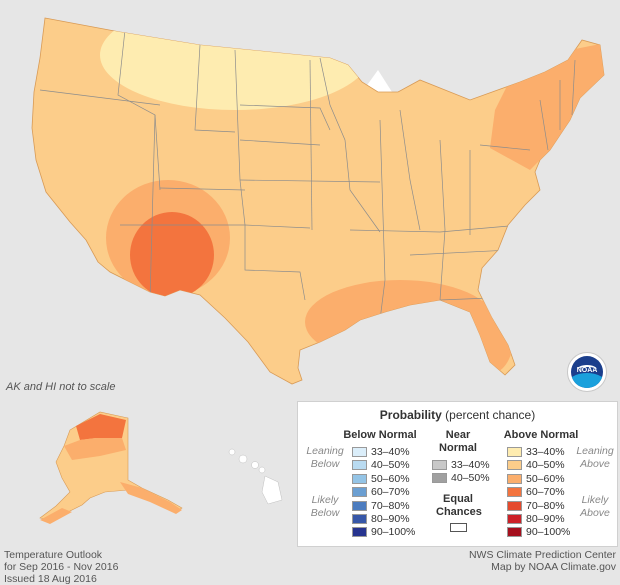 Image resolution: width=620 pixels, height=585 pixels. I want to click on likely-above-label: Likely Above, so click(595, 506).